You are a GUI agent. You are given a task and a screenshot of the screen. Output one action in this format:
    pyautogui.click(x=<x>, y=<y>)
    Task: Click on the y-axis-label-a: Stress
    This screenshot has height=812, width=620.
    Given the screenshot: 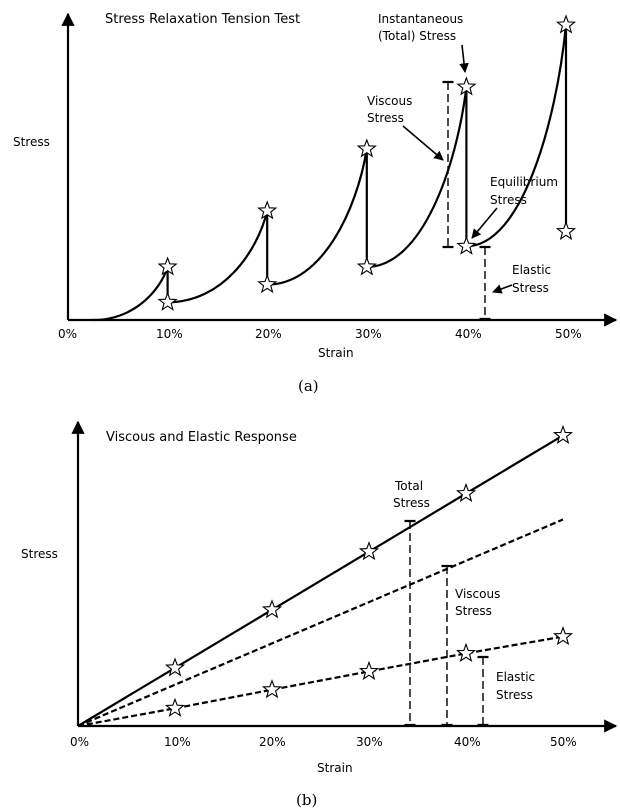 What is the action you would take?
    pyautogui.click(x=31, y=142)
    